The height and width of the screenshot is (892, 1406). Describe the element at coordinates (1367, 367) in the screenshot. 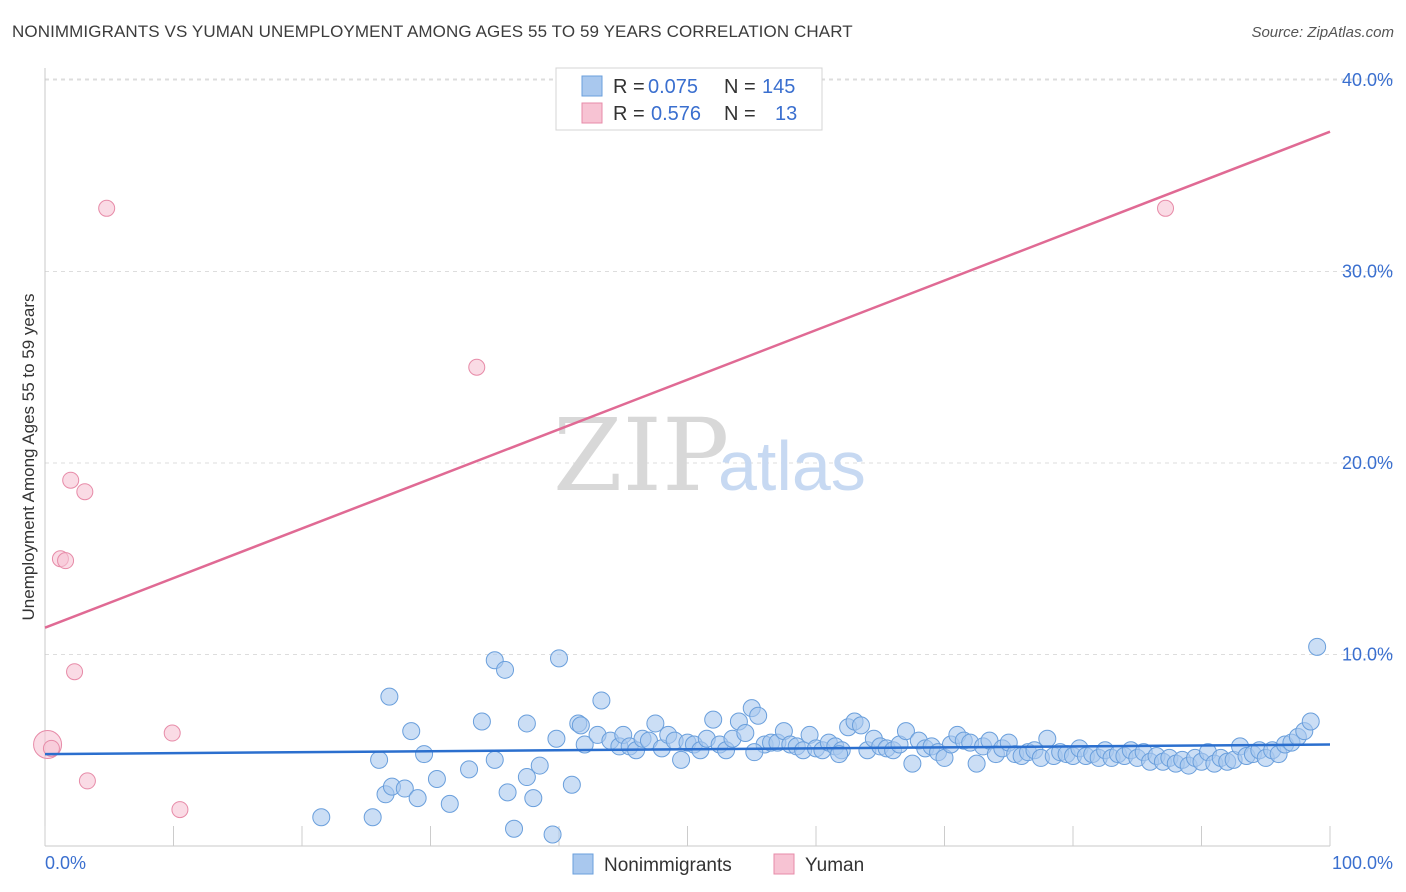

I see `y-tick-labels: 10.0% 20.0% 30.0% 40.0%` at that location.